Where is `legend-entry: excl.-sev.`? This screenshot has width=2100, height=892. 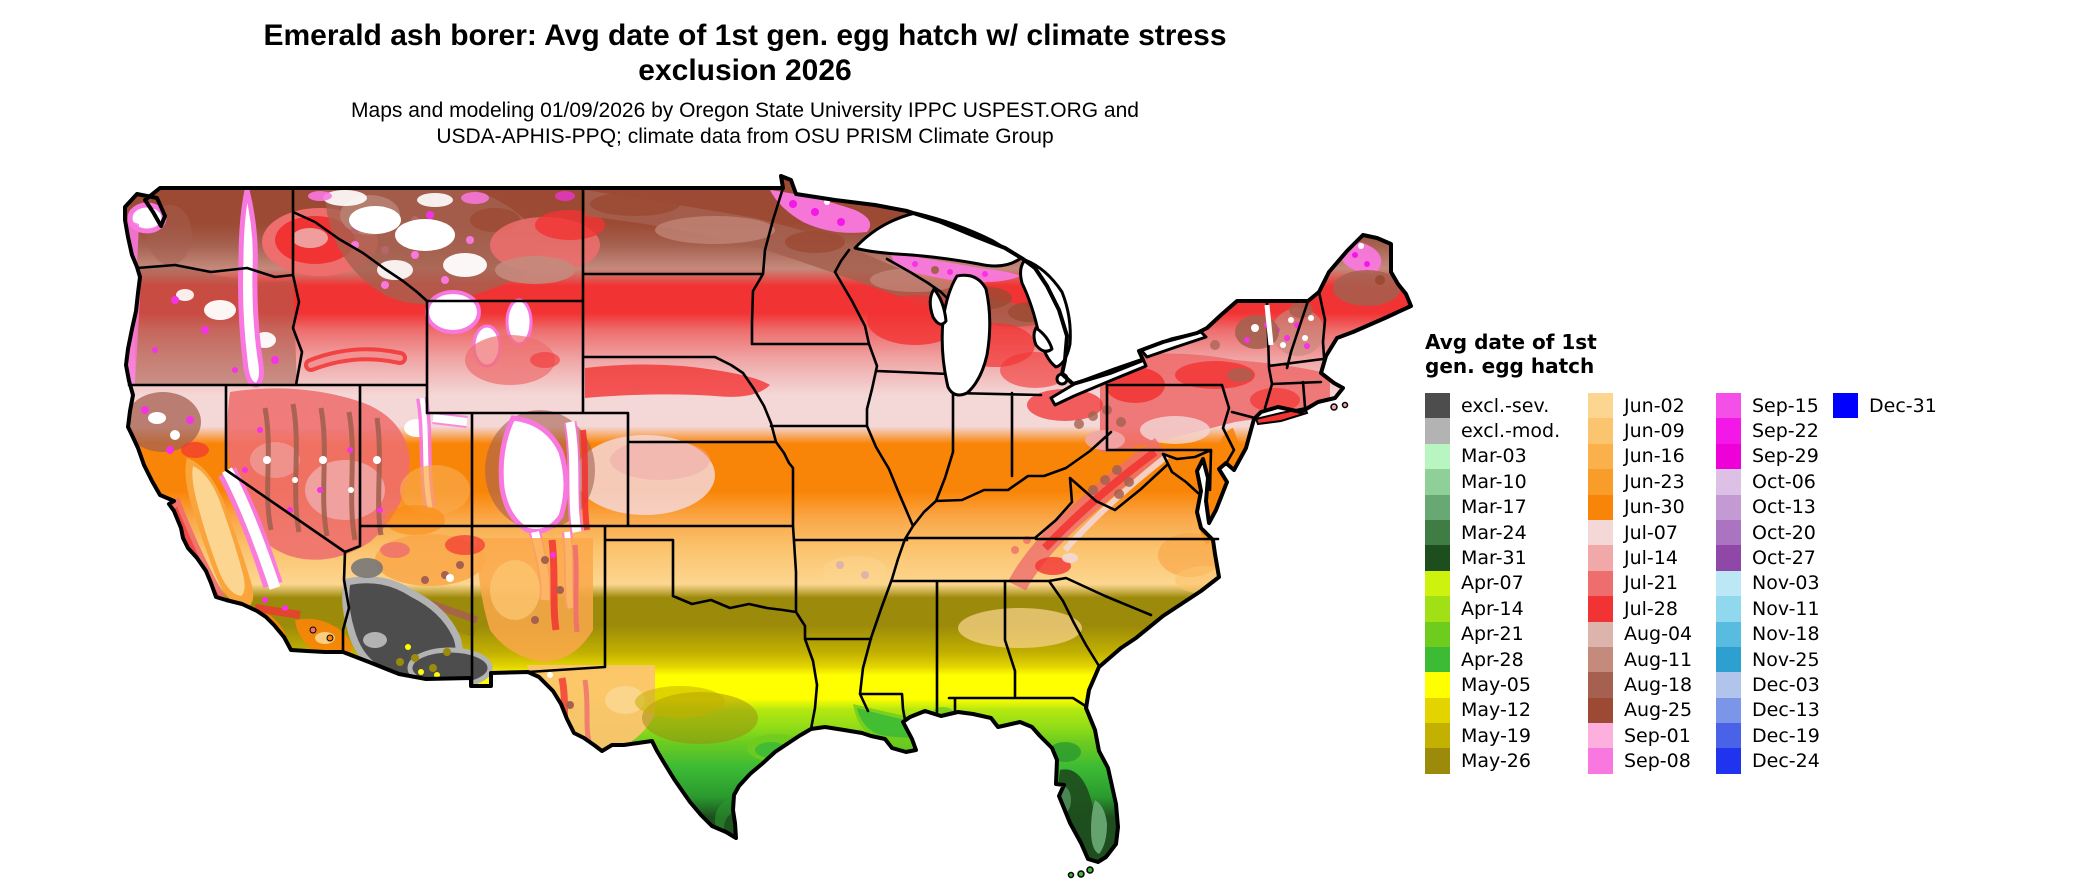 legend-entry: excl.-sev. is located at coordinates (1506, 406).